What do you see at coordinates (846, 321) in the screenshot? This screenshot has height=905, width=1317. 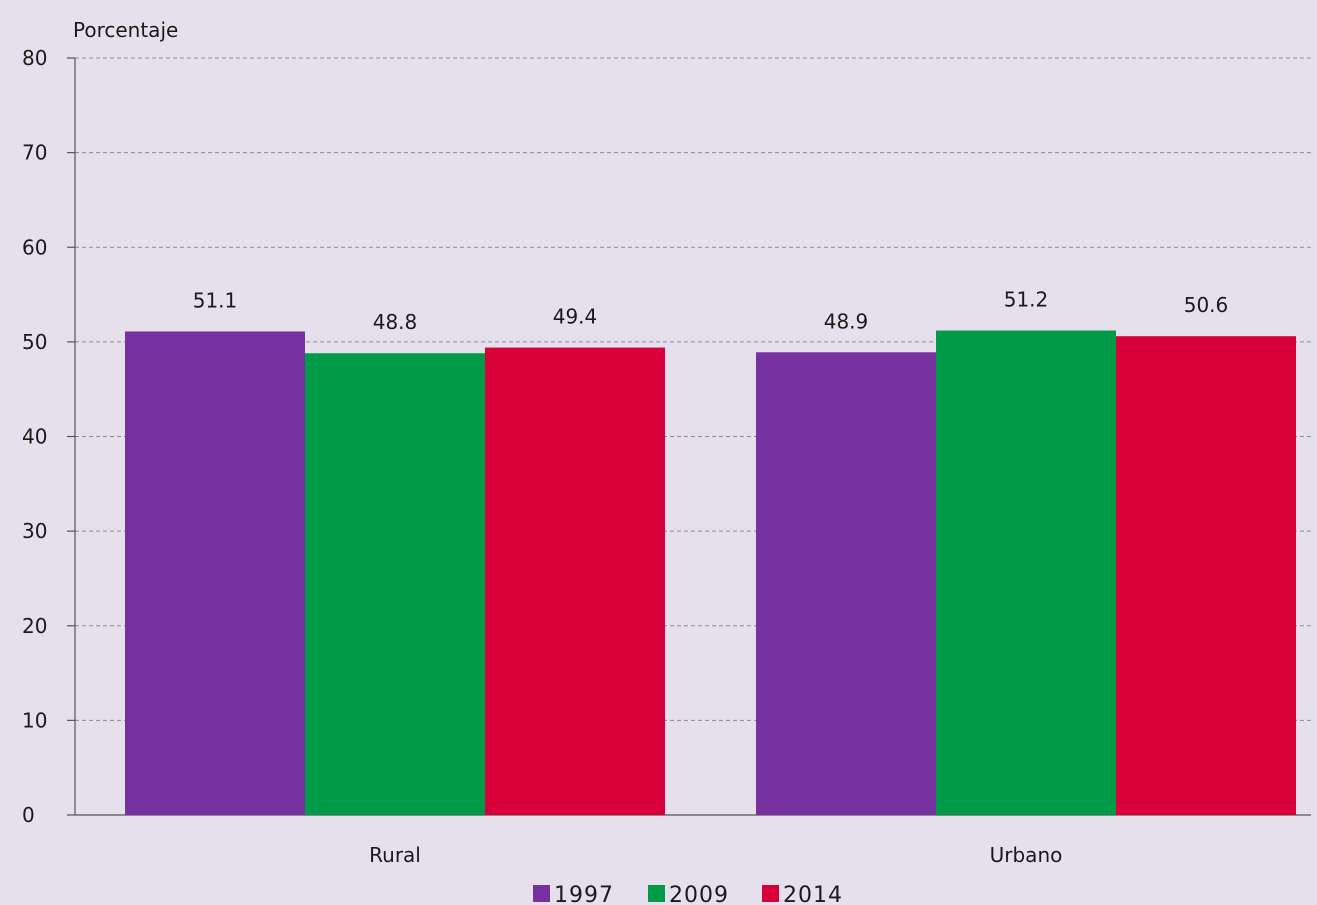 I see `data-label: 48.9` at bounding box center [846, 321].